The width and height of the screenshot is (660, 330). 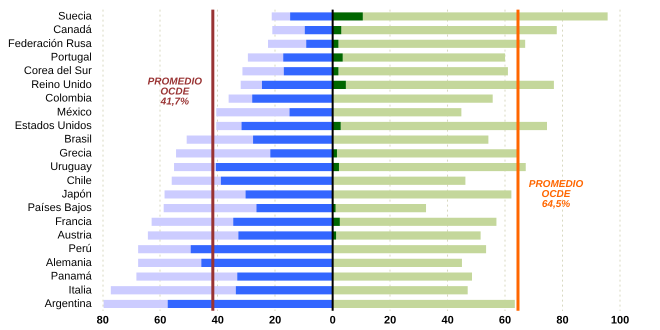 What do you see at coordinates (73, 30) in the screenshot?
I see `y-tick-label: Canadá` at bounding box center [73, 30].